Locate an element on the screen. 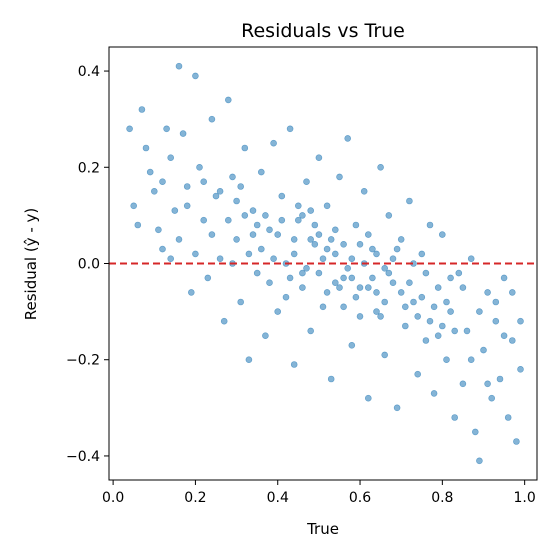  x-axis-label: True is located at coordinates (322, 529).